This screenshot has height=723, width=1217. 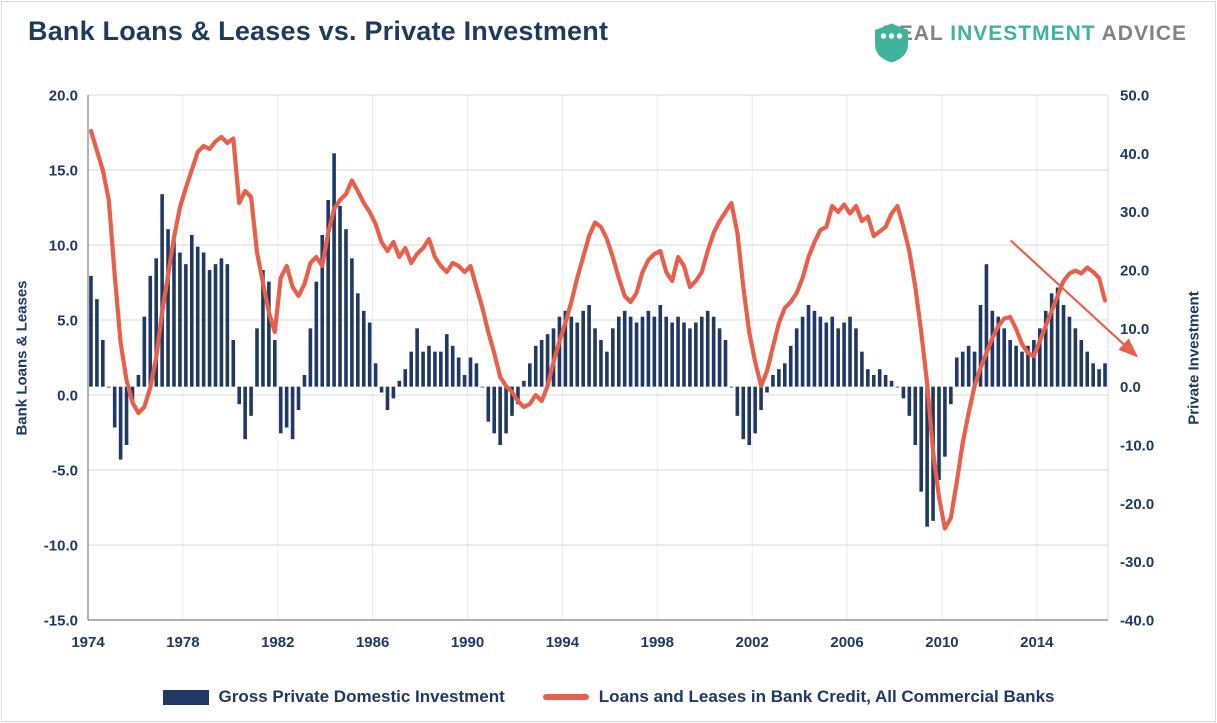 I want to click on svg-text: 1986, so click(x=372, y=642).